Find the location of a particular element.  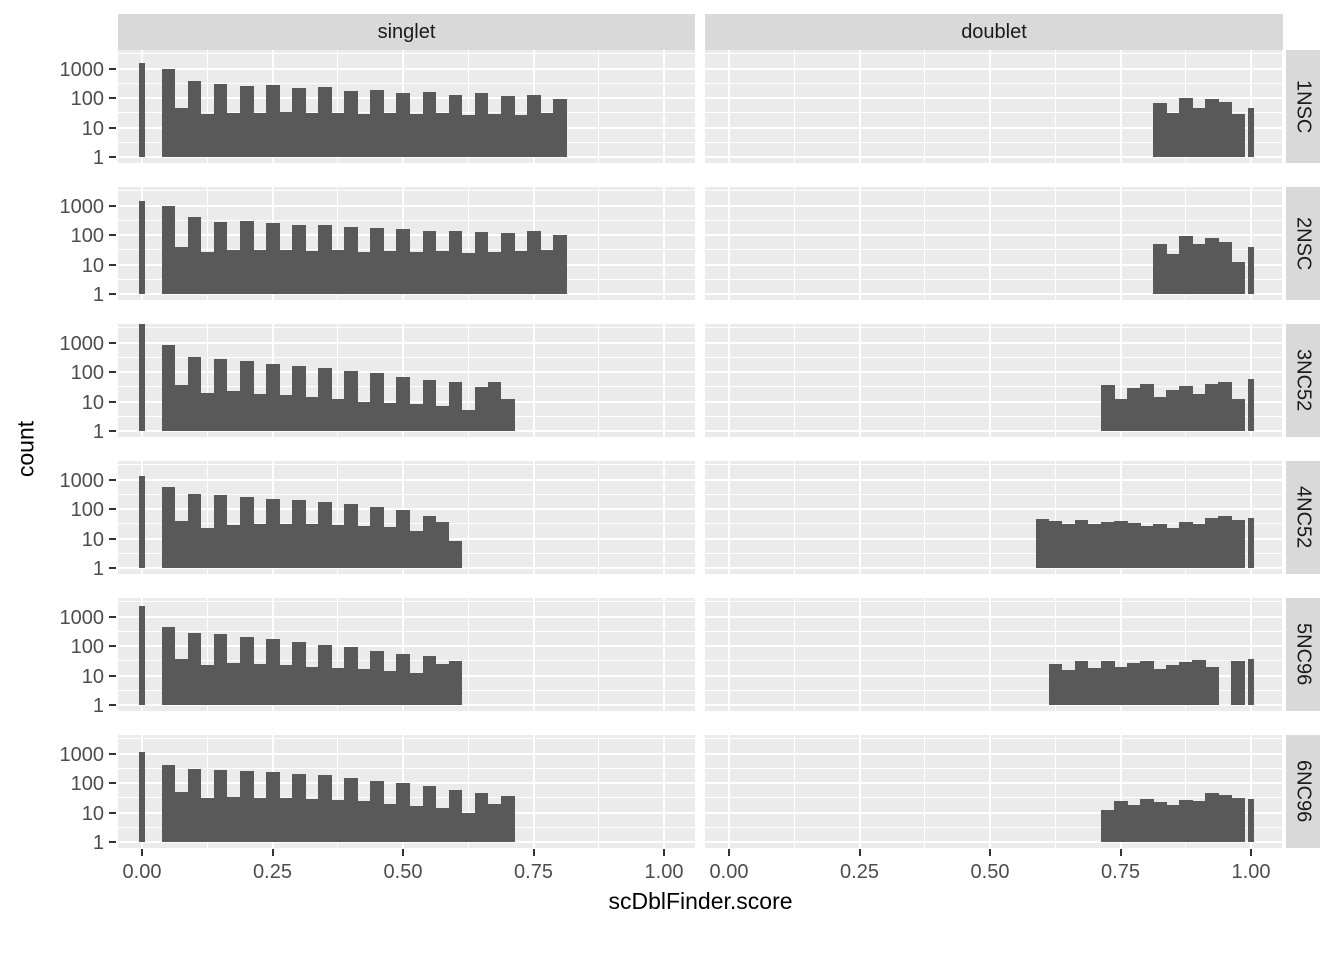

x-axis-title: scDblFinder.score is located at coordinates (700, 901).